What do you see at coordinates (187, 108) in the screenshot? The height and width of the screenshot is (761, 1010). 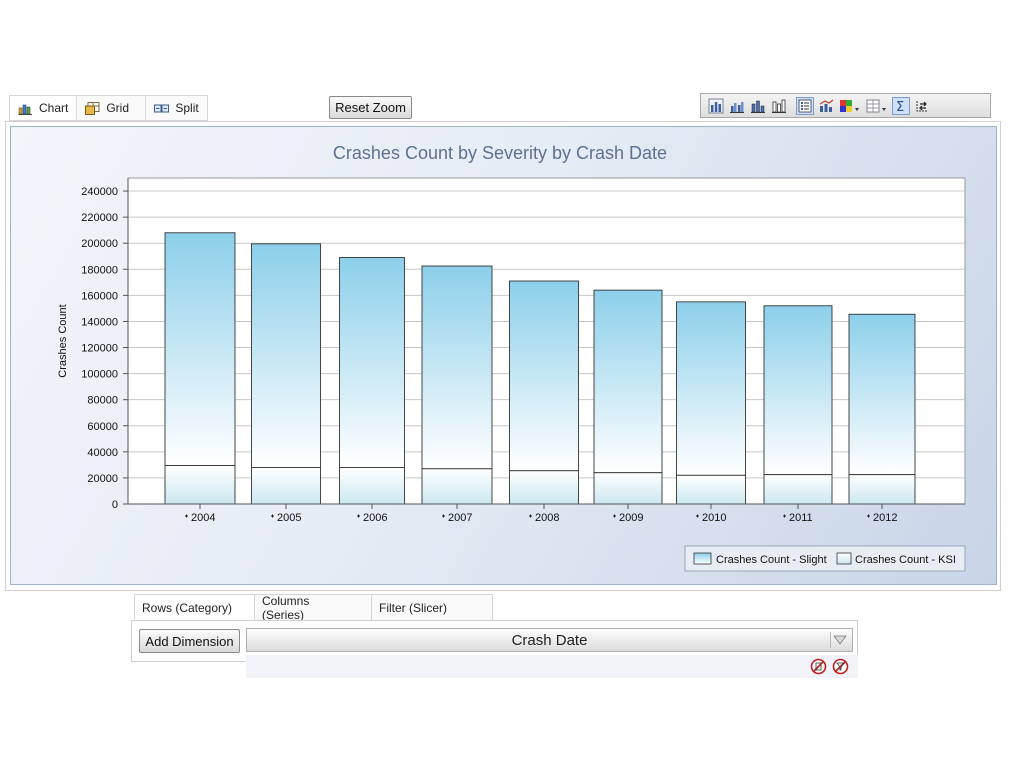 I see `tab-split-label: Split` at bounding box center [187, 108].